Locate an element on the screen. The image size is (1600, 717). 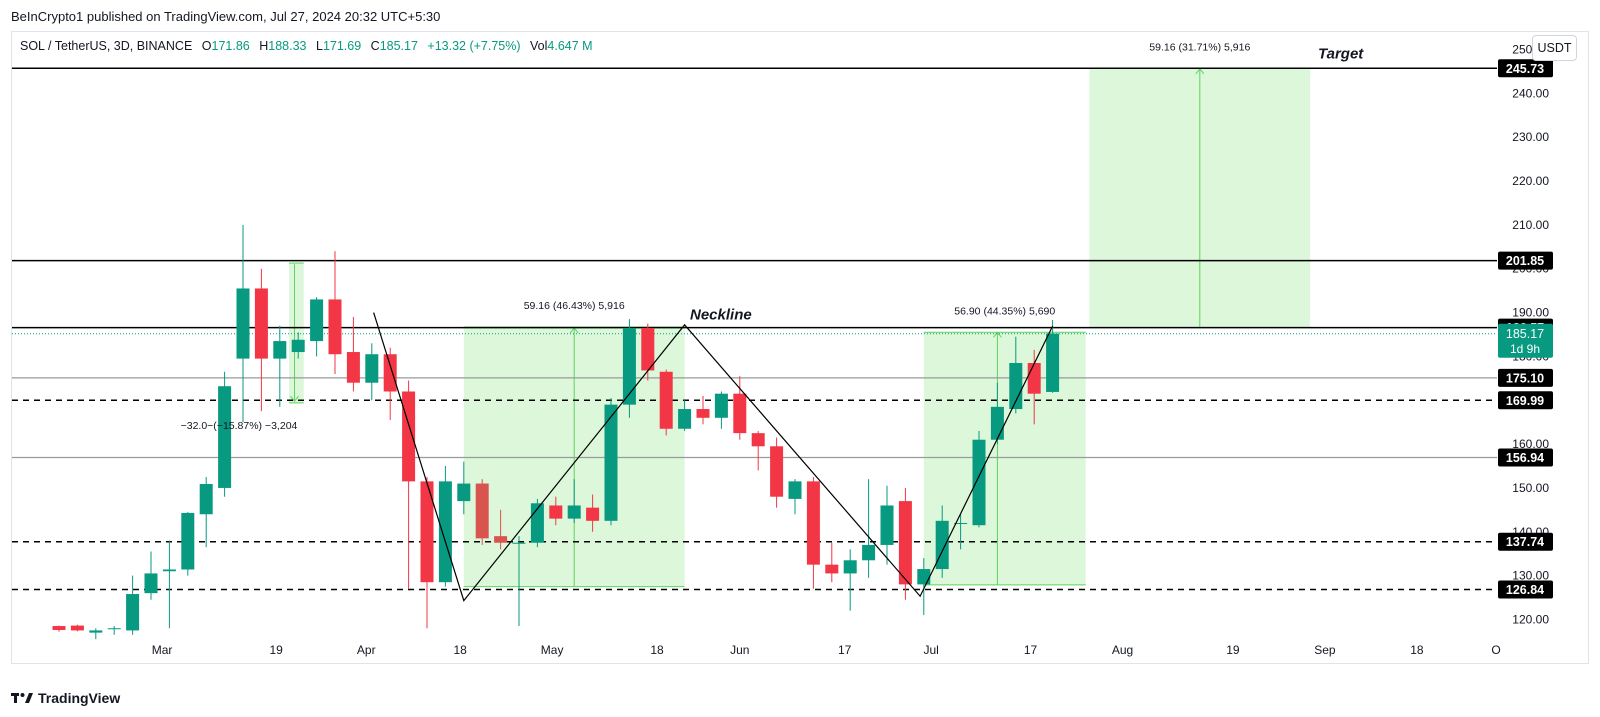
y-tick-label: 220.00 is located at coordinates (1530, 181).